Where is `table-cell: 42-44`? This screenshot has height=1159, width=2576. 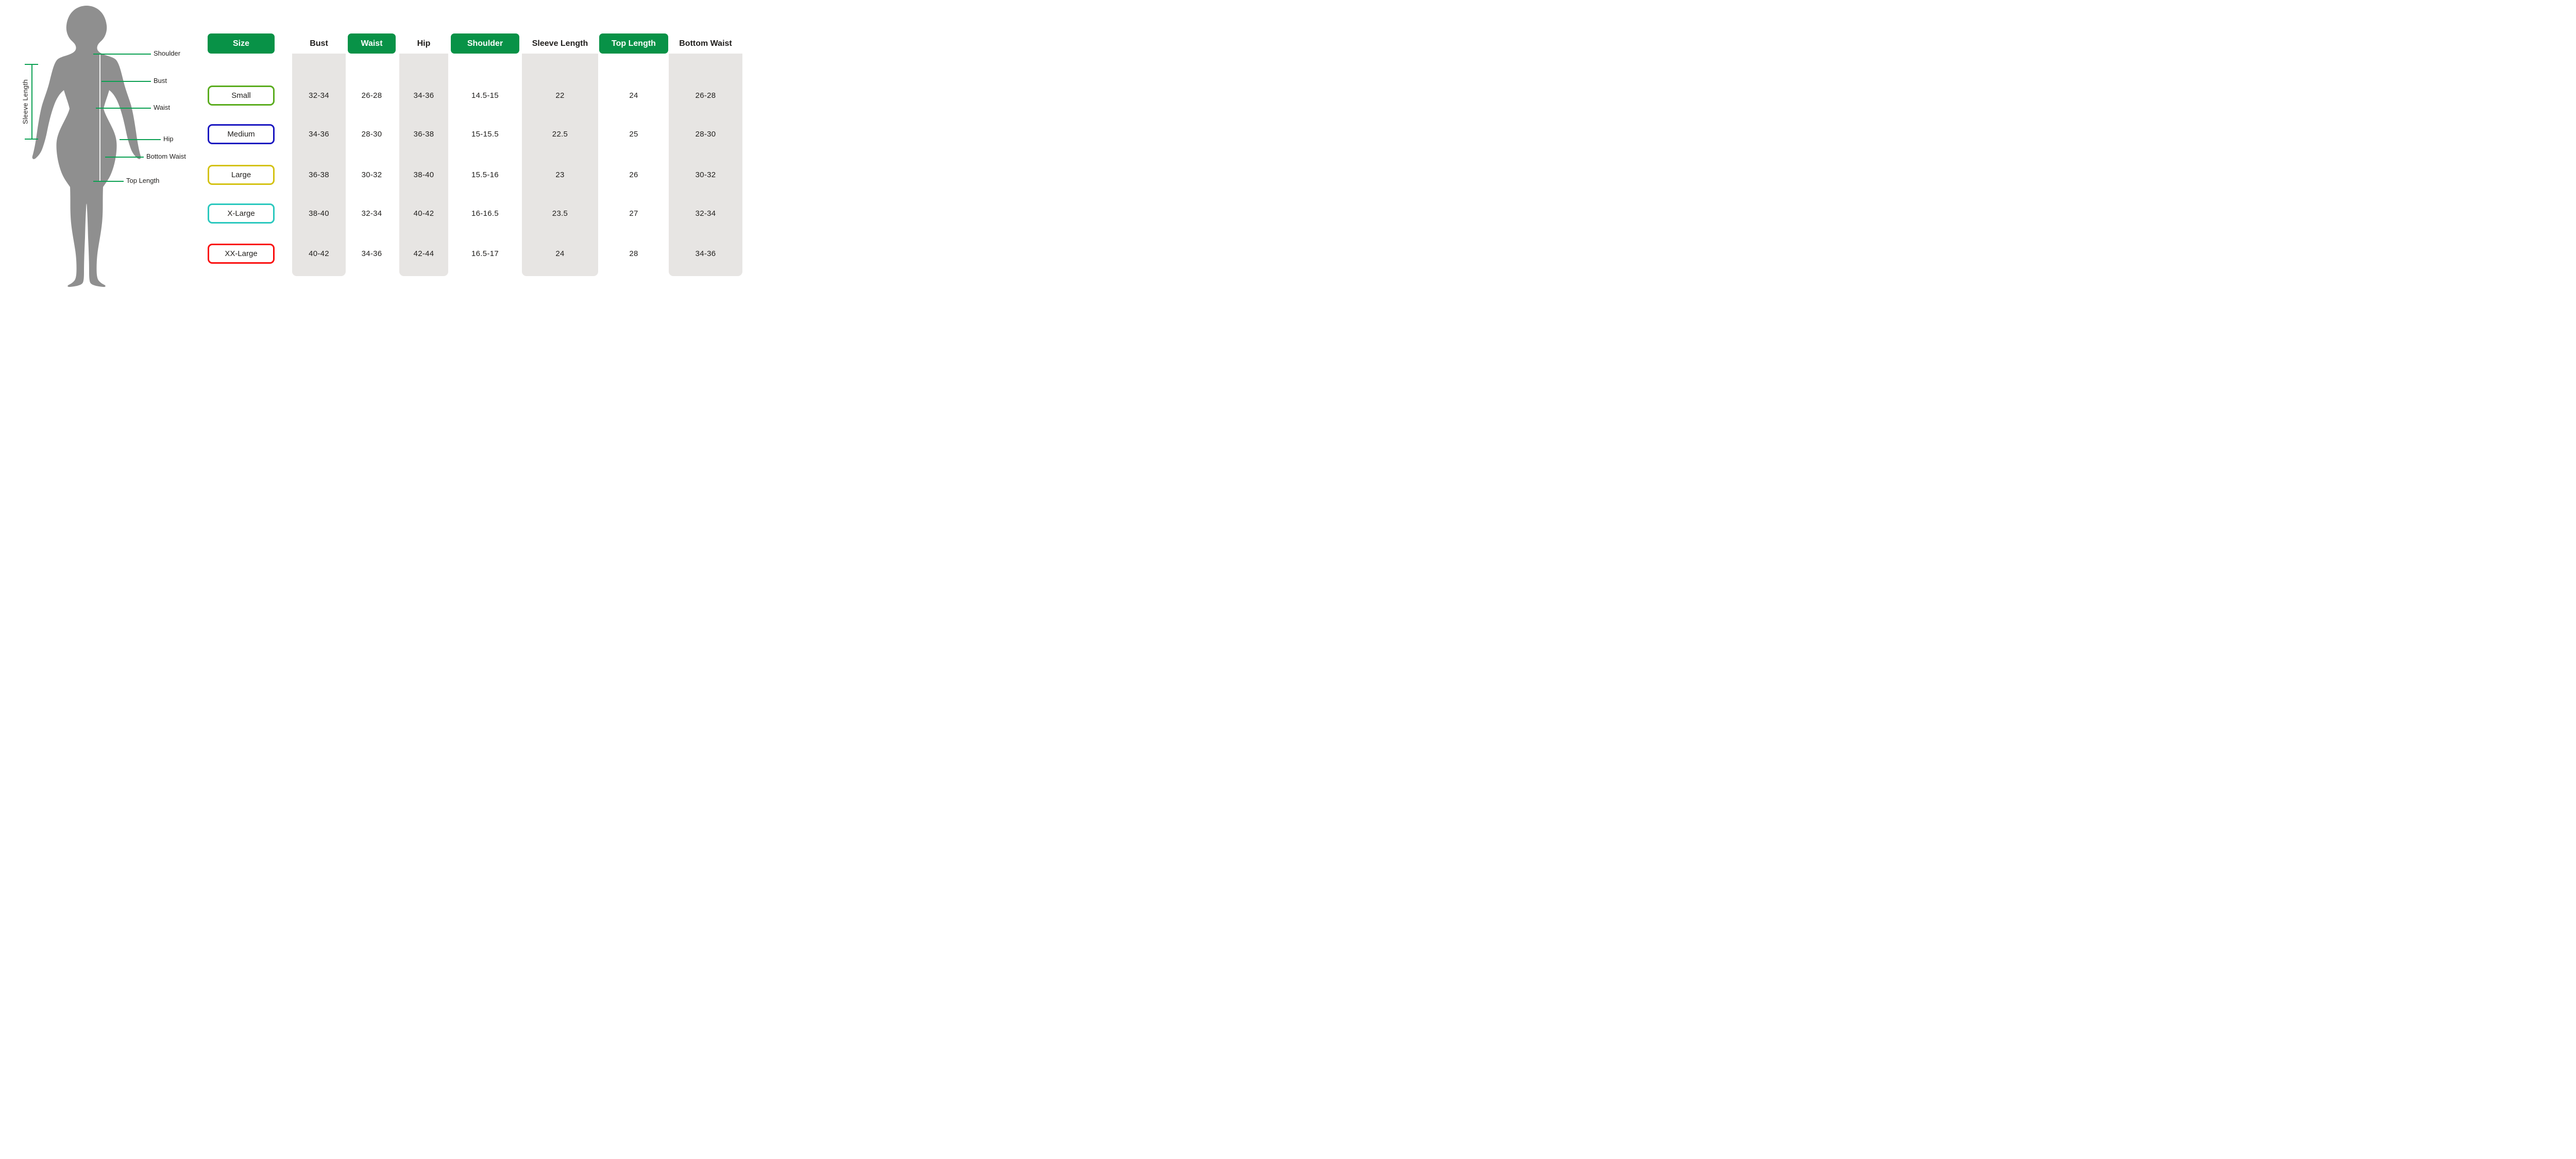 table-cell: 42-44 is located at coordinates (423, 253).